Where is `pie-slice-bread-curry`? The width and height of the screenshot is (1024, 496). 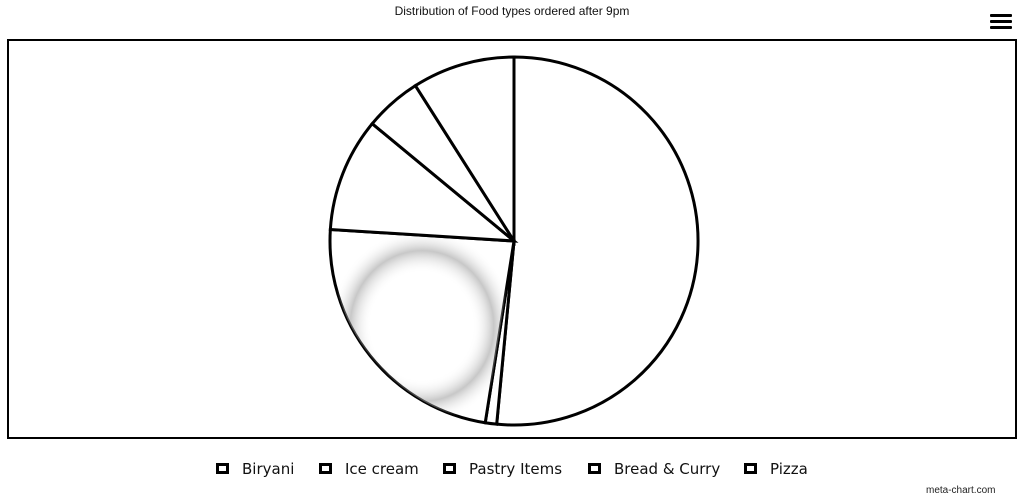 pie-slice-bread-curry is located at coordinates (423, 182).